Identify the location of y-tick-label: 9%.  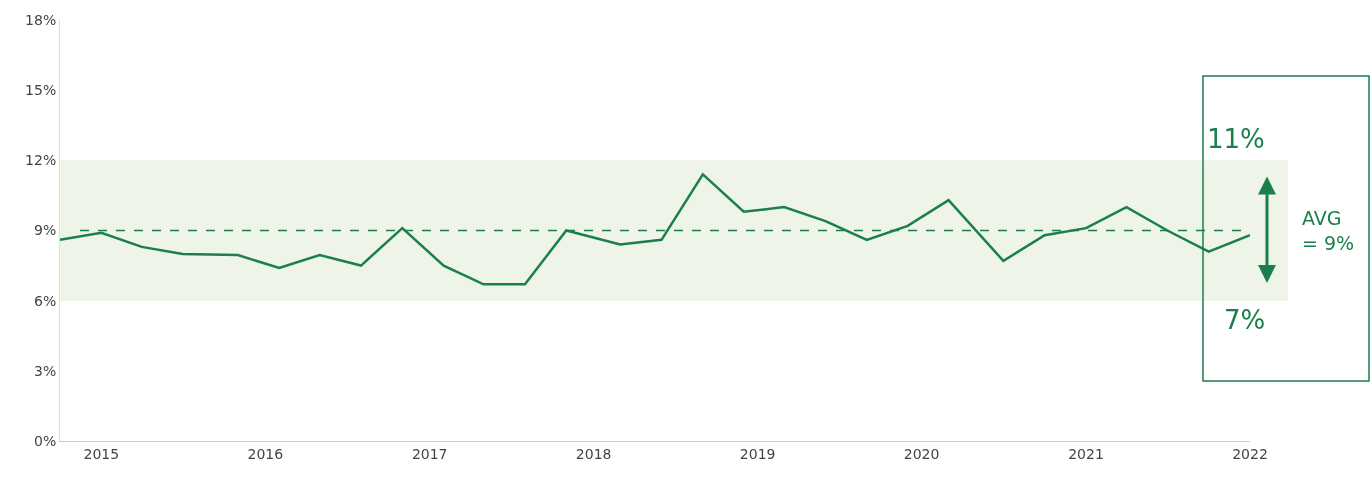
(45, 230).